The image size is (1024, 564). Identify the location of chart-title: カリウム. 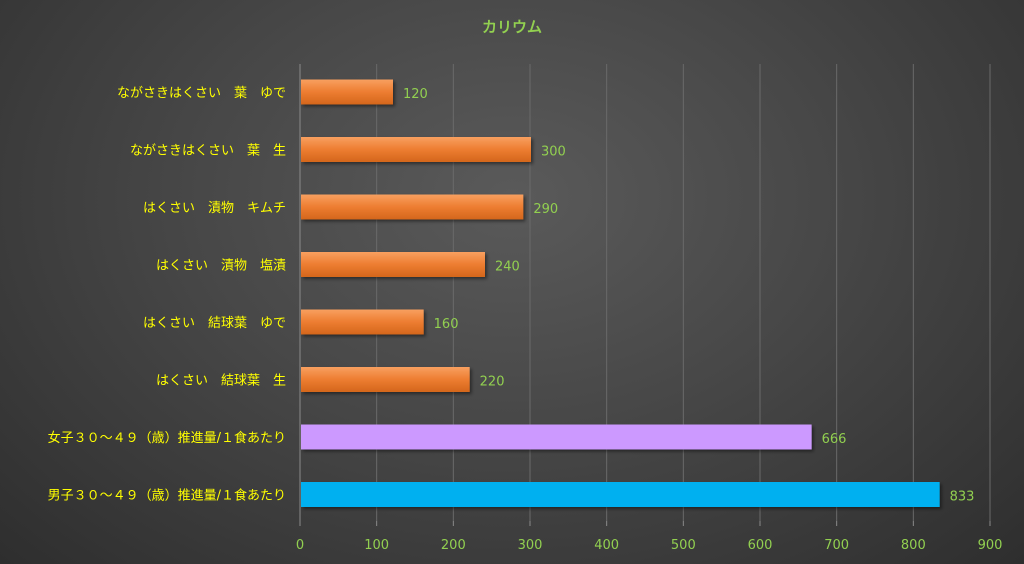
(512, 27).